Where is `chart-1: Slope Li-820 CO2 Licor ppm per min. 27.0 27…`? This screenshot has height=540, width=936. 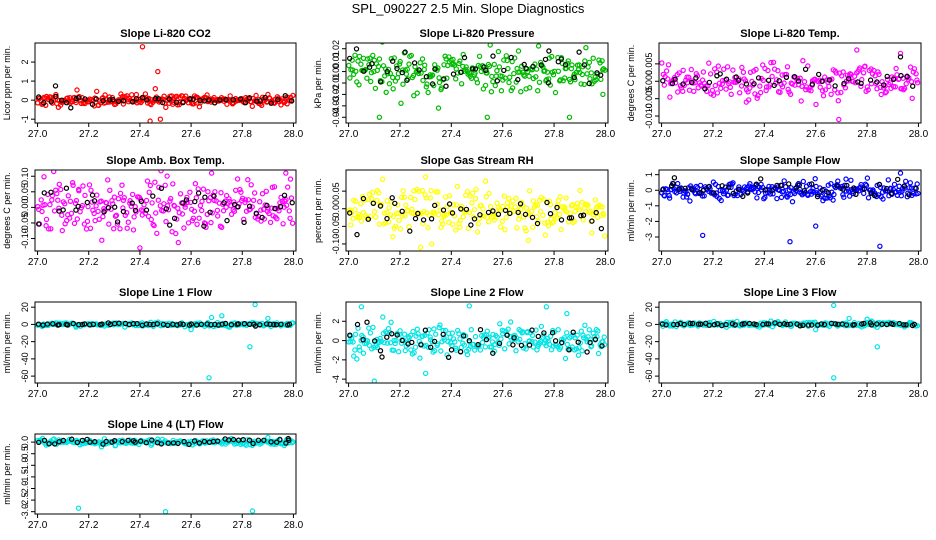 chart-1: Slope Li-820 CO2 Licor ppm per min. 27.0 27… is located at coordinates (153, 84).